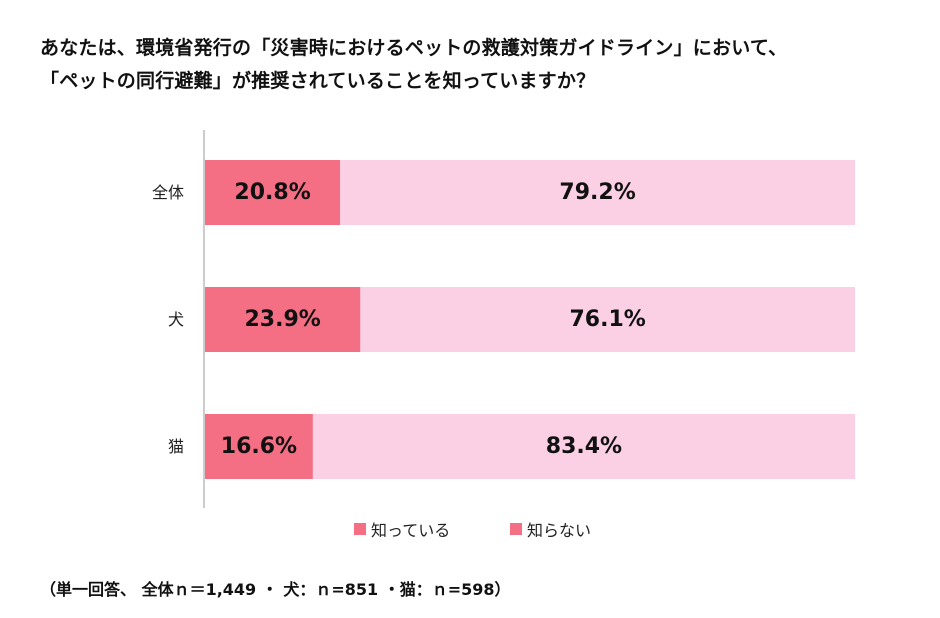  I want to click on data-label-row-3-series-2: 83.4%, so click(584, 446).